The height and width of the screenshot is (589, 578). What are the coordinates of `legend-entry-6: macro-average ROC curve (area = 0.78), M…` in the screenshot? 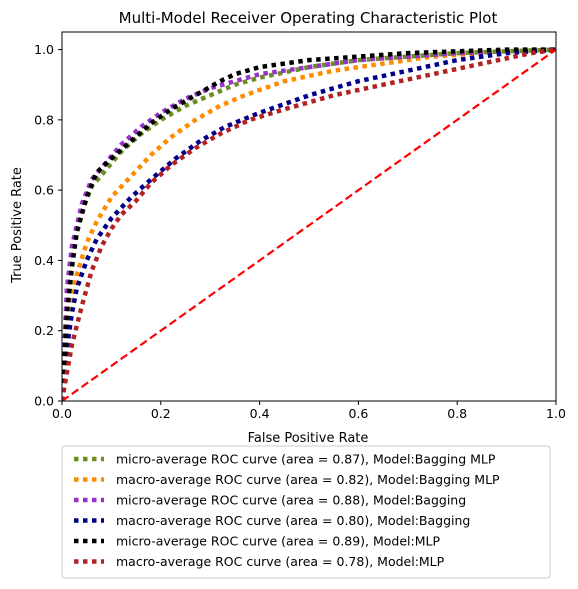 It's located at (280, 561).